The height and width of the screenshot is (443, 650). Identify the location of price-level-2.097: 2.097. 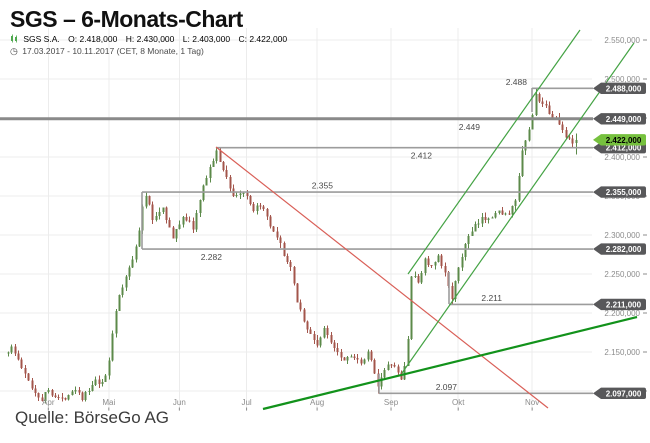
(485, 384).